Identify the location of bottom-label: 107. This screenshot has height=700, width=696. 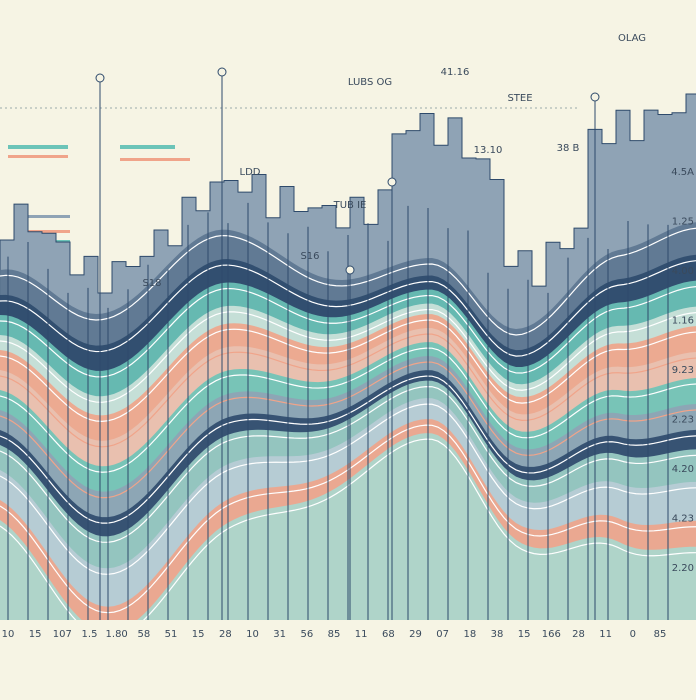
(62, 634).